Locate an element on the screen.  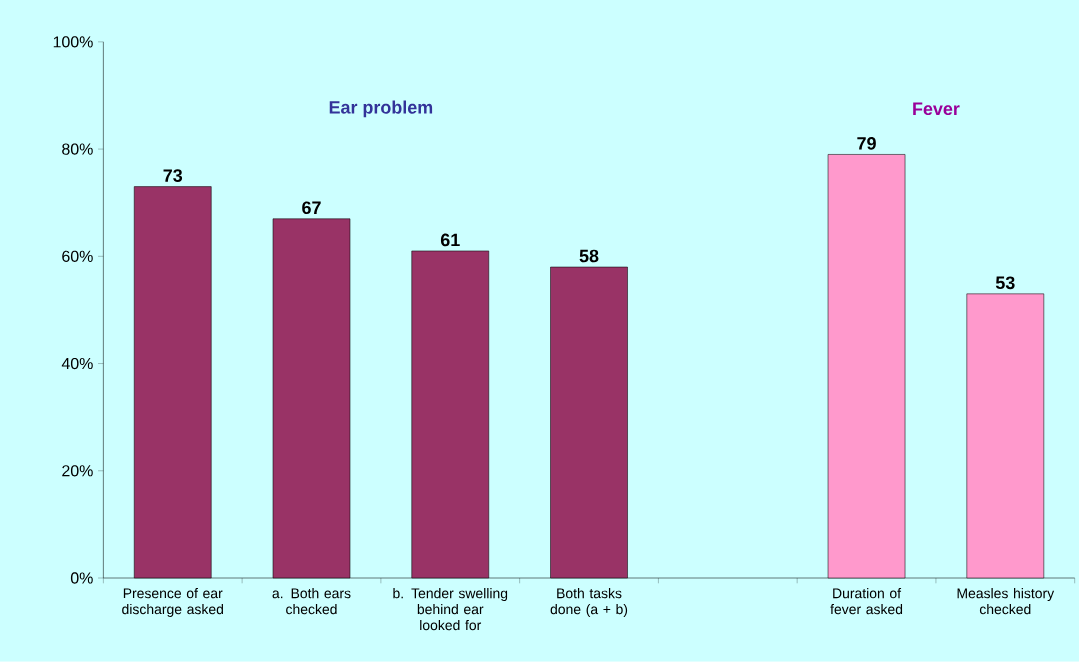
y-tick-label: 100% is located at coordinates (73, 42).